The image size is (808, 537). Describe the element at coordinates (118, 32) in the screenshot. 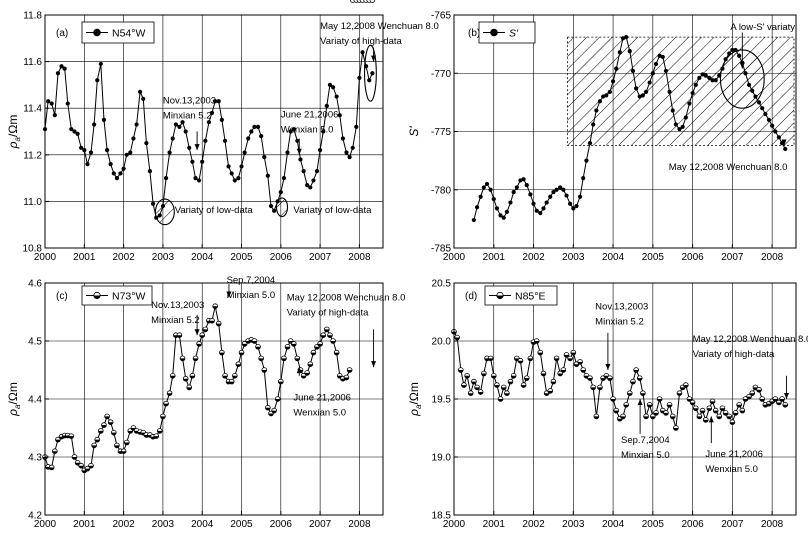

I see `legend-box` at that location.